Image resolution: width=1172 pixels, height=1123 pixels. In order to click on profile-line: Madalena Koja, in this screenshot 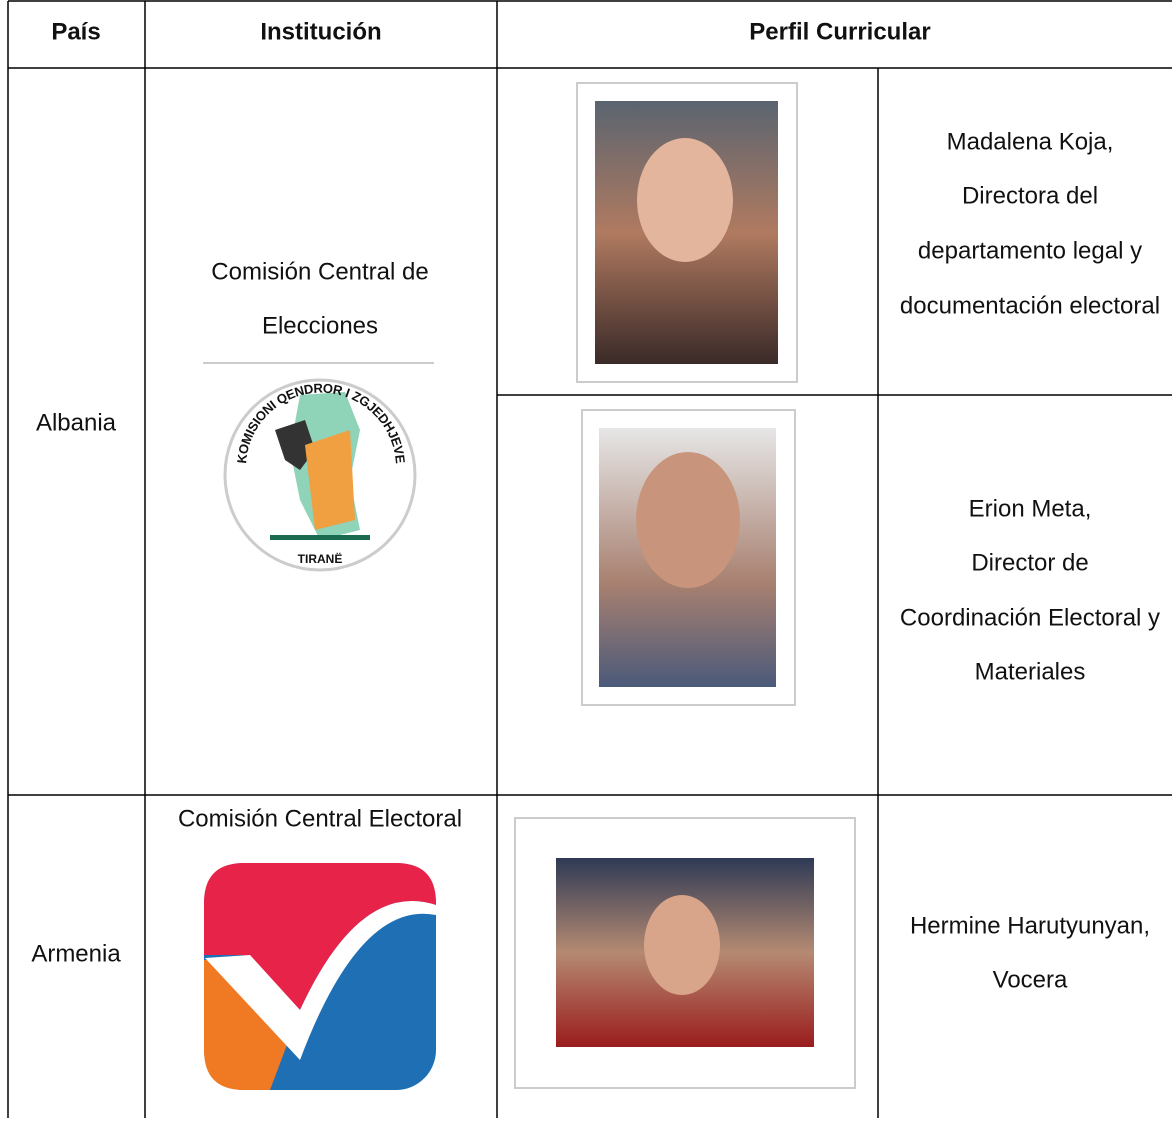, I will do `click(1030, 141)`.